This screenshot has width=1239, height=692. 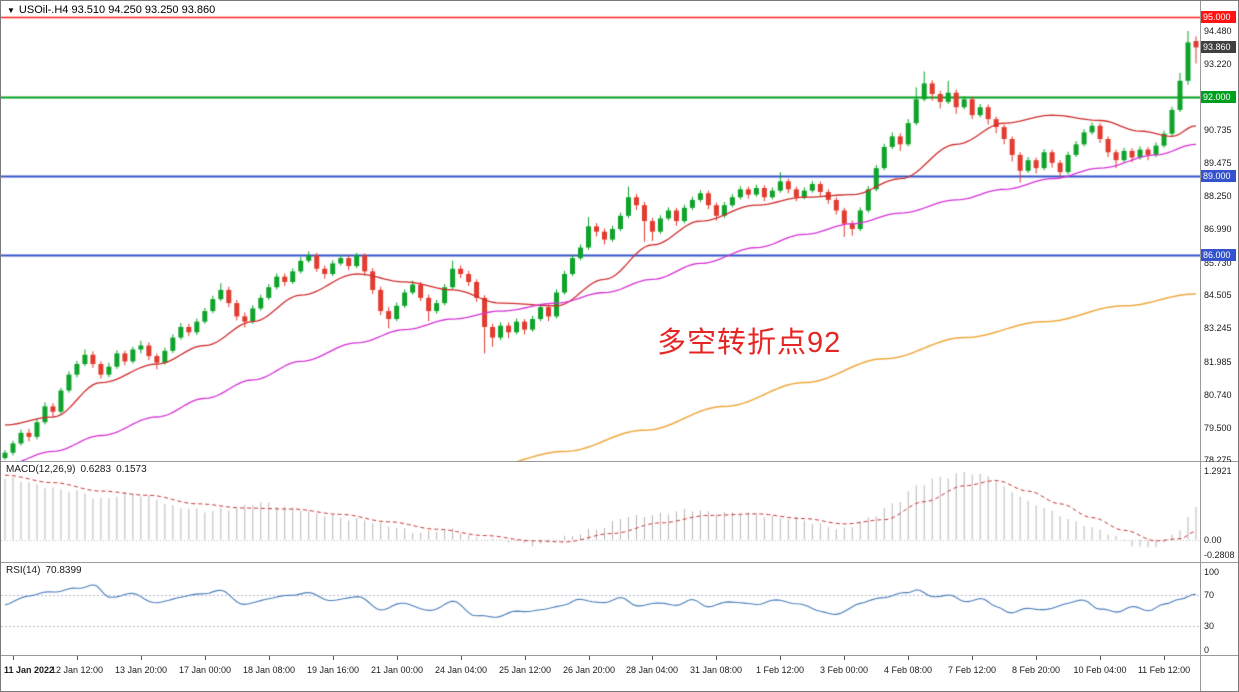 What do you see at coordinates (1212, 572) in the screenshot?
I see `rsi-tick-label: 100` at bounding box center [1212, 572].